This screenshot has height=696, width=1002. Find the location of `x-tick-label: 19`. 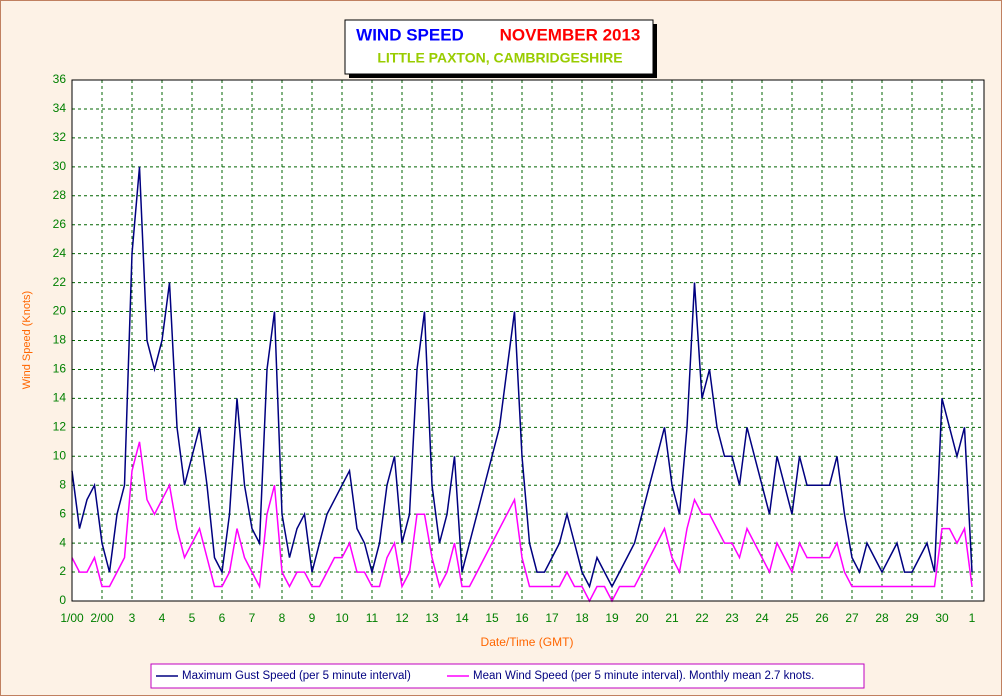

x-tick-label: 19 is located at coordinates (612, 618).